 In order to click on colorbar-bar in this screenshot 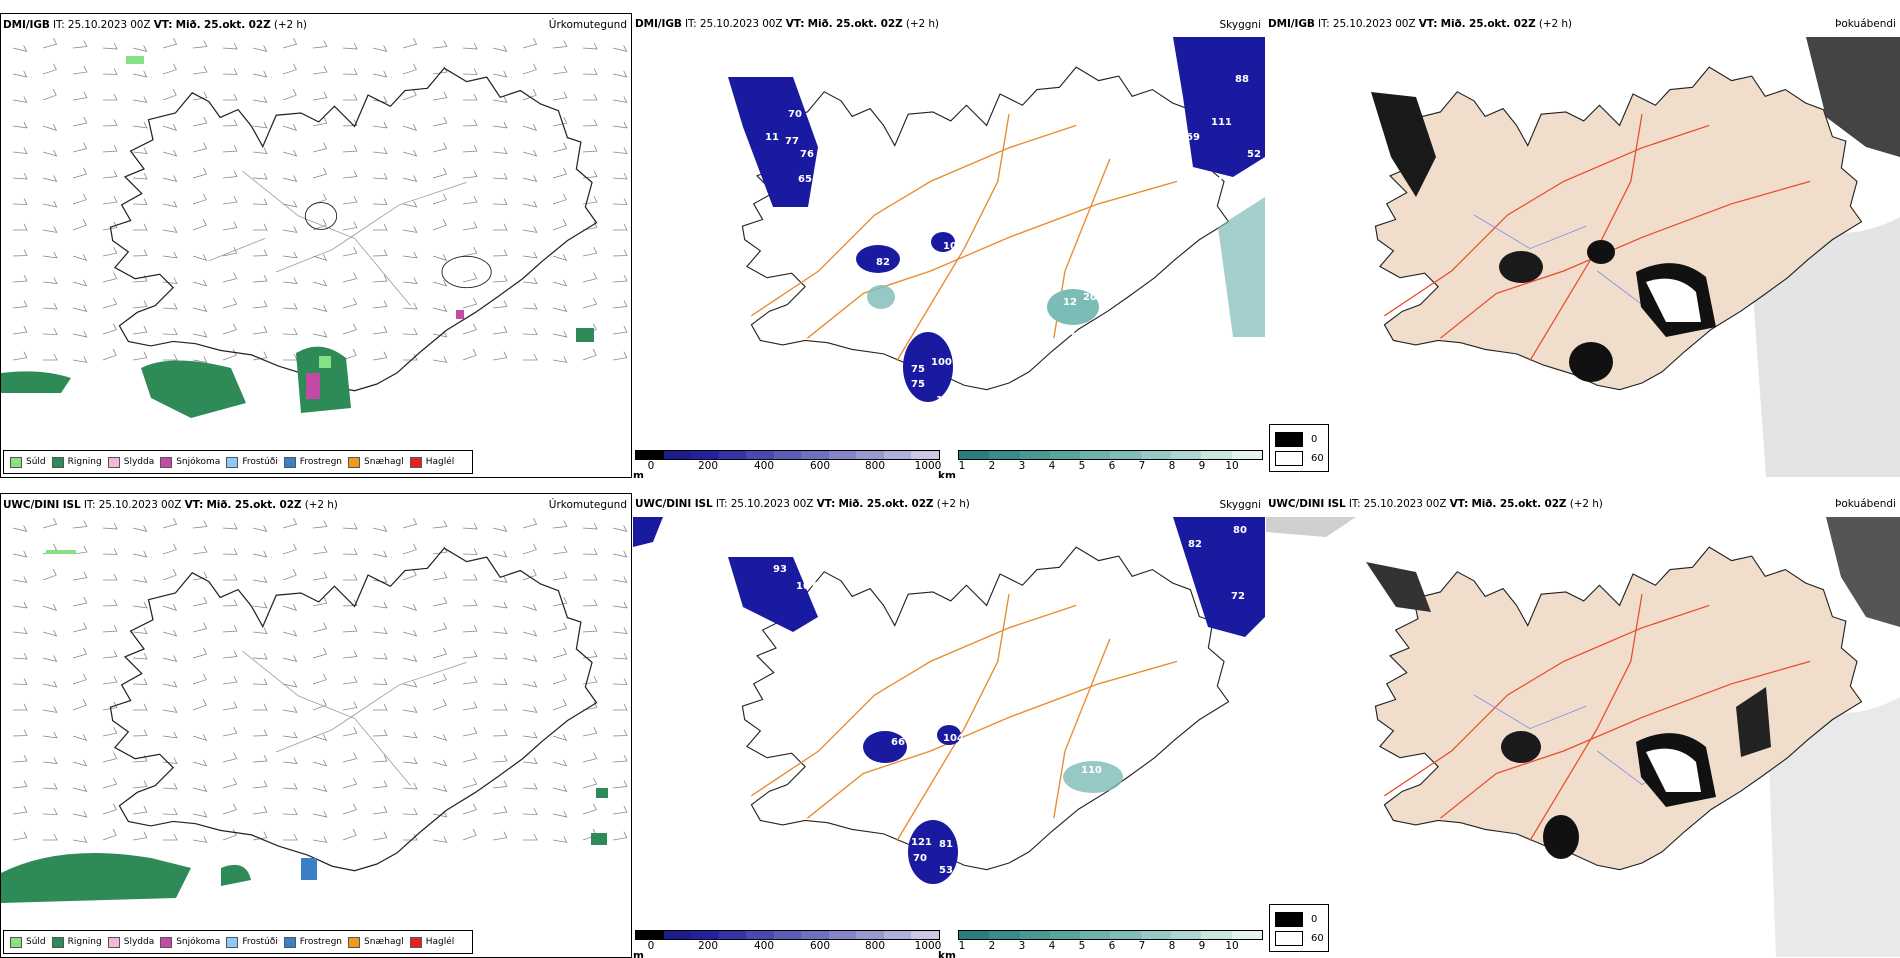, I will do `click(1110, 935)`.